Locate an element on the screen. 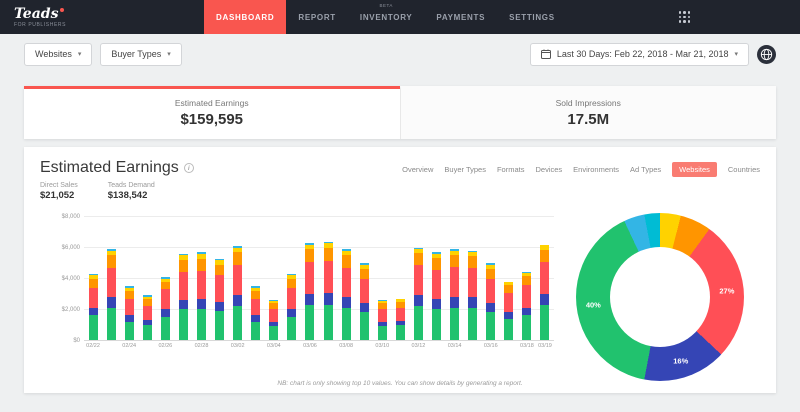 This screenshot has width=800, height=412. apps-grid-icon is located at coordinates (684, 17).